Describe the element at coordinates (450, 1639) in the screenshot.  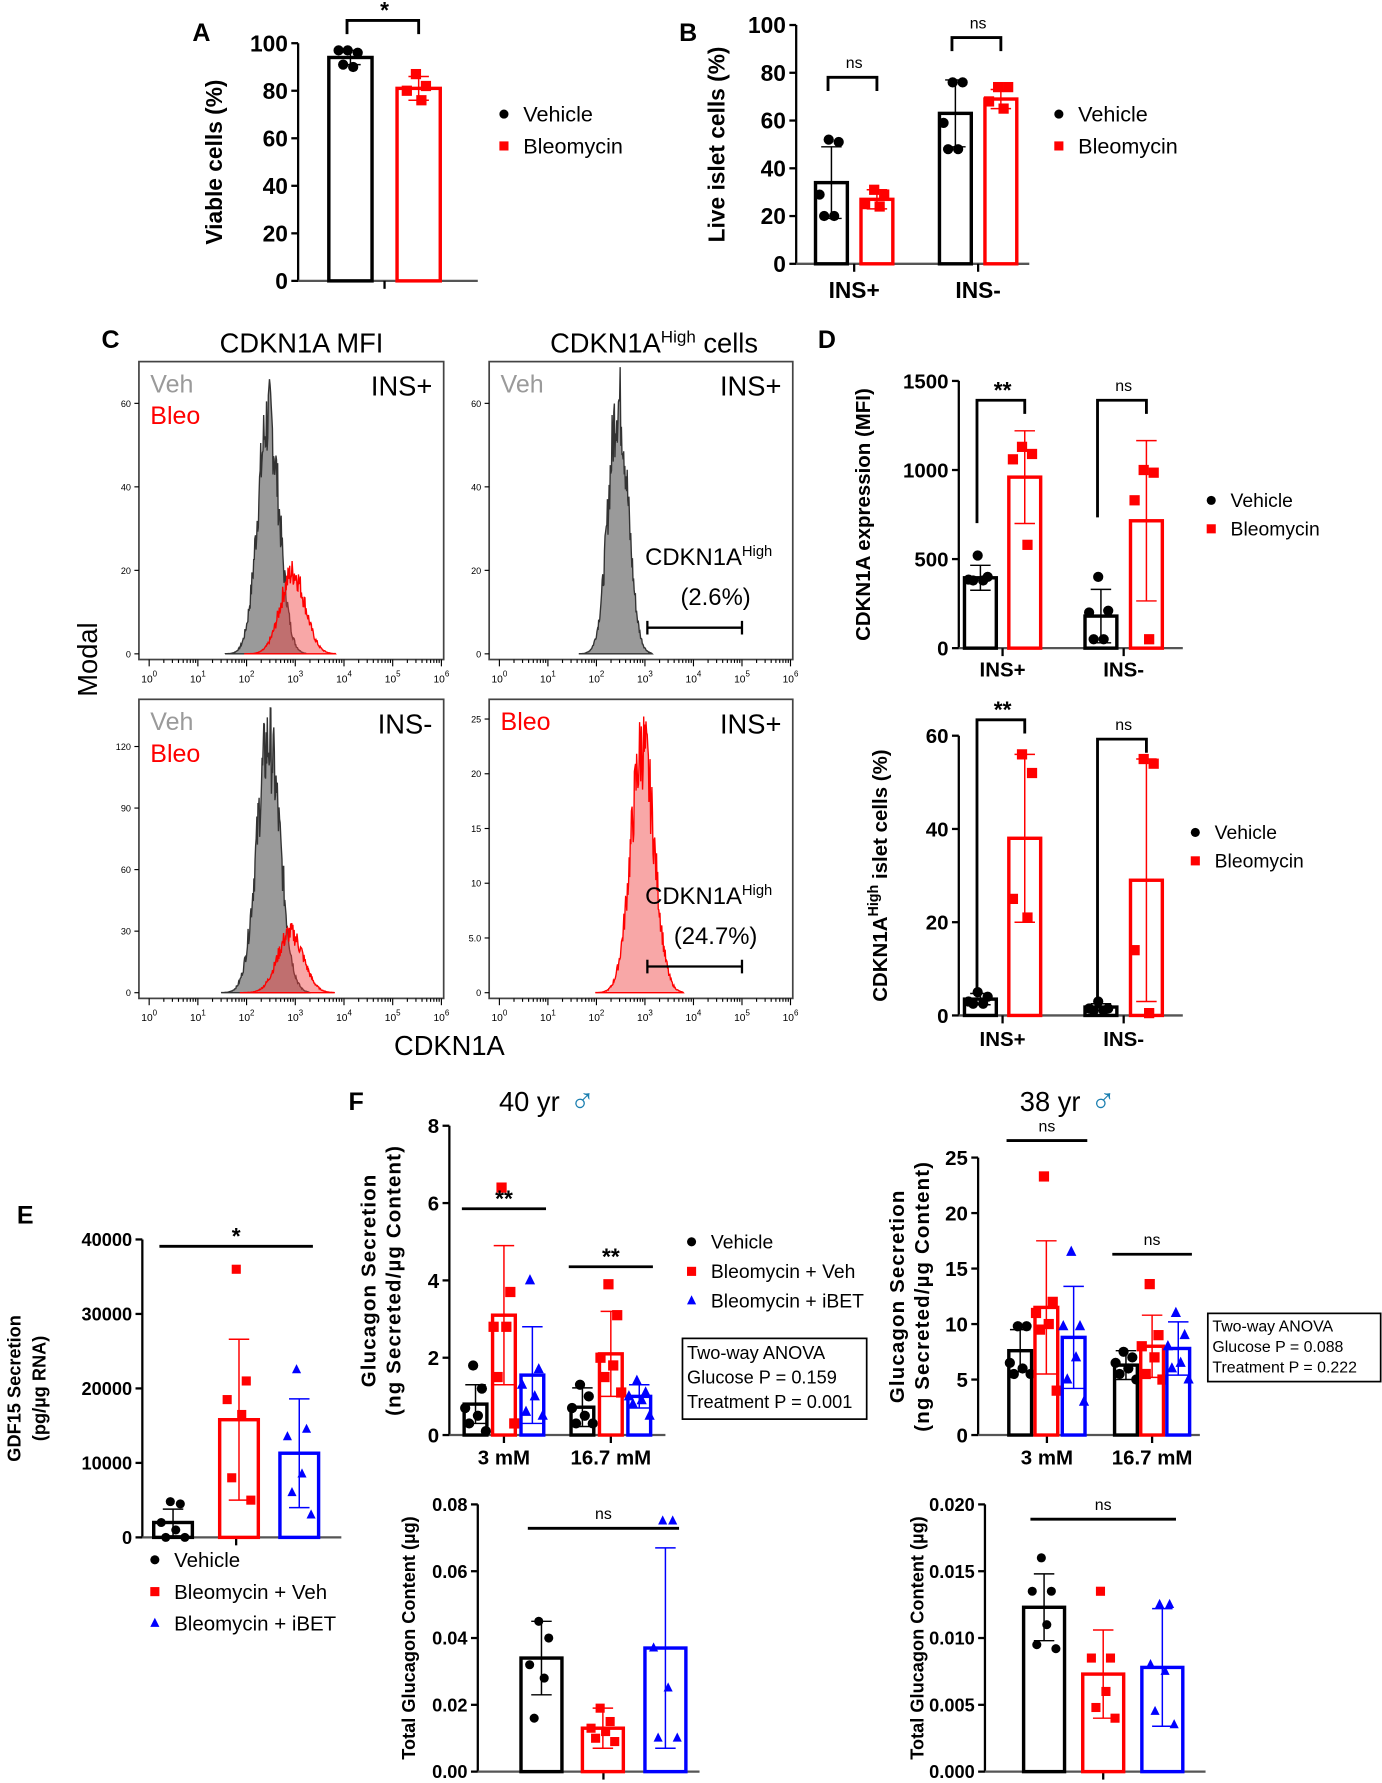
I see `y-tick-label: 0.04` at that location.